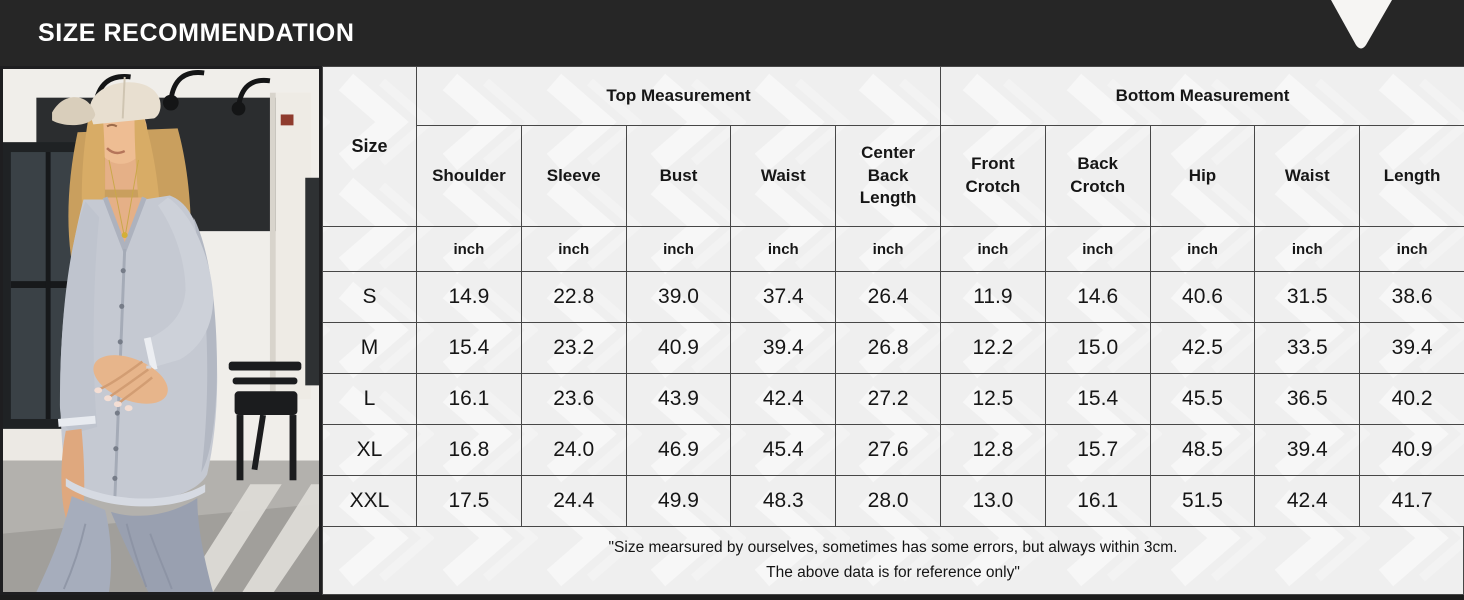  Describe the element at coordinates (678, 450) in the screenshot. I see `measurement-cell: 46.9` at that location.